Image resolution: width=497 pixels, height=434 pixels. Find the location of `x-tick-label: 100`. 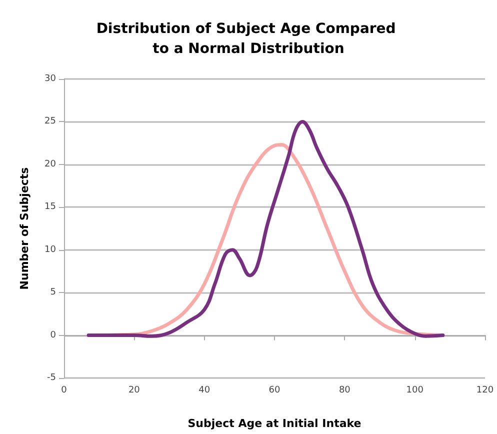

x-tick-label: 100 is located at coordinates (415, 391).